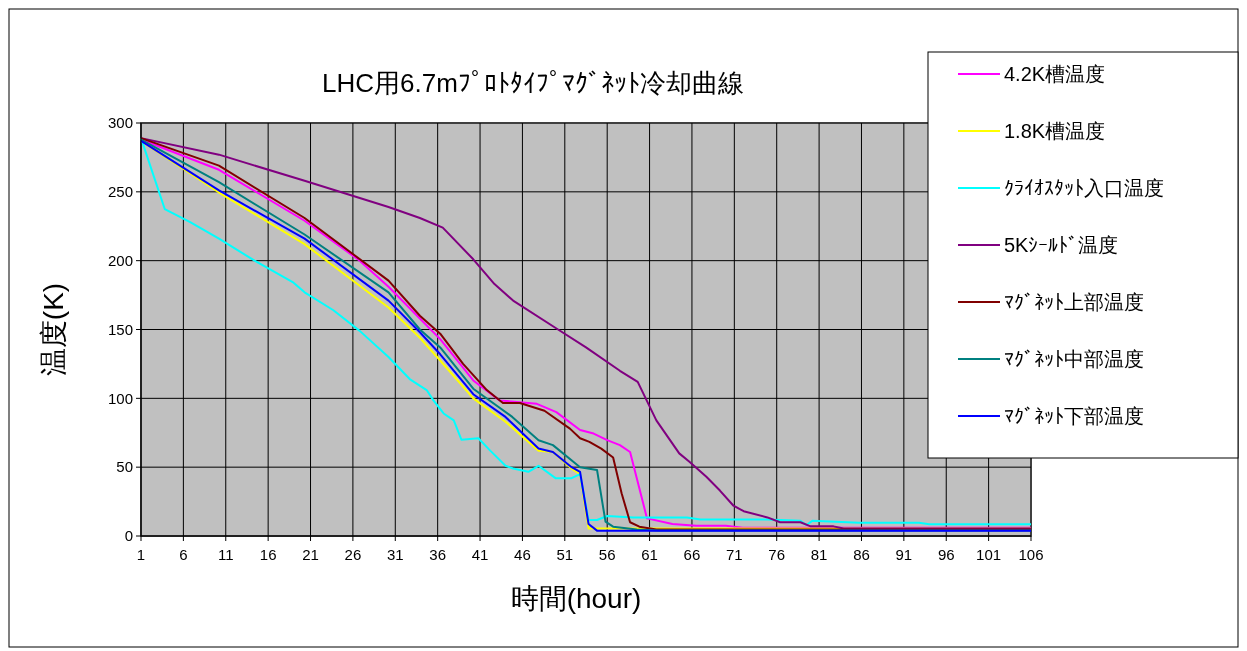 The height and width of the screenshot is (651, 1247). What do you see at coordinates (120, 398) in the screenshot?
I see `y-tick-label: 100` at bounding box center [120, 398].